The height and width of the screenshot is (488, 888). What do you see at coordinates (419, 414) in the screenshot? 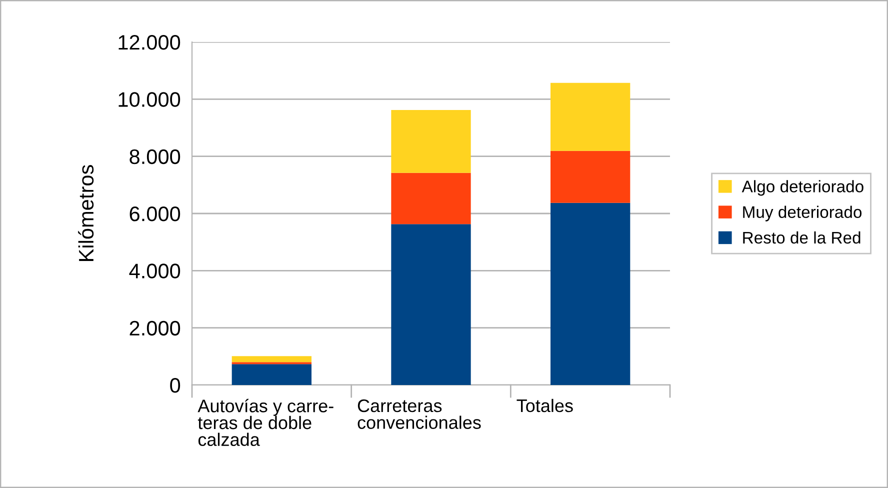
I see `x-tick-label: Carreteras convencionales` at bounding box center [419, 414].